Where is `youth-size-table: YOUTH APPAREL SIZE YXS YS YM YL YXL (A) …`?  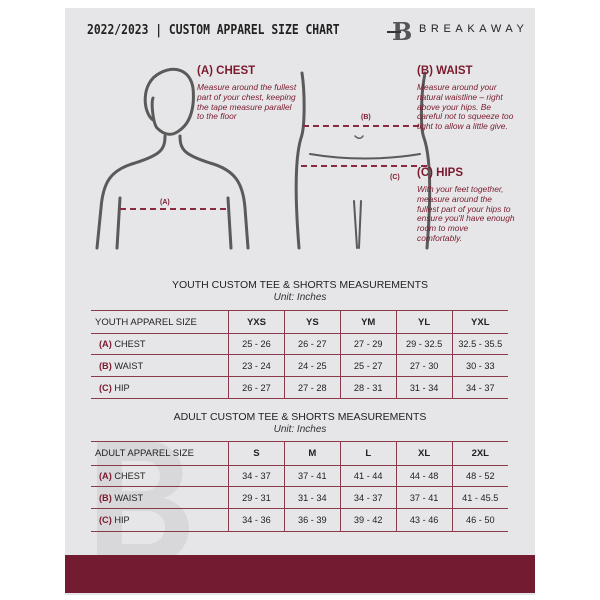 youth-size-table: YOUTH APPAREL SIZE YXS YS YM YL YXL (A) … is located at coordinates (299, 354).